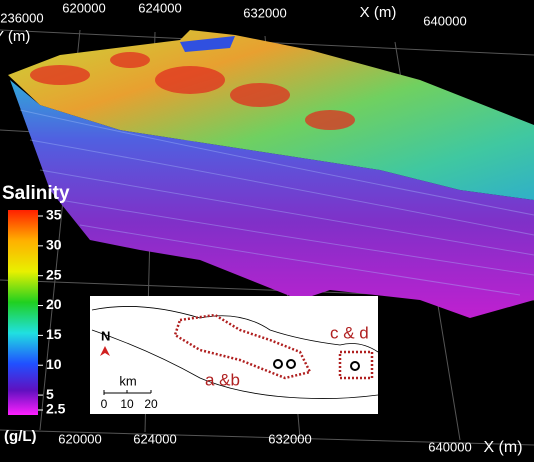 The width and height of the screenshot is (534, 462). I want to click on tick-label: 6236000, so click(22, 17).